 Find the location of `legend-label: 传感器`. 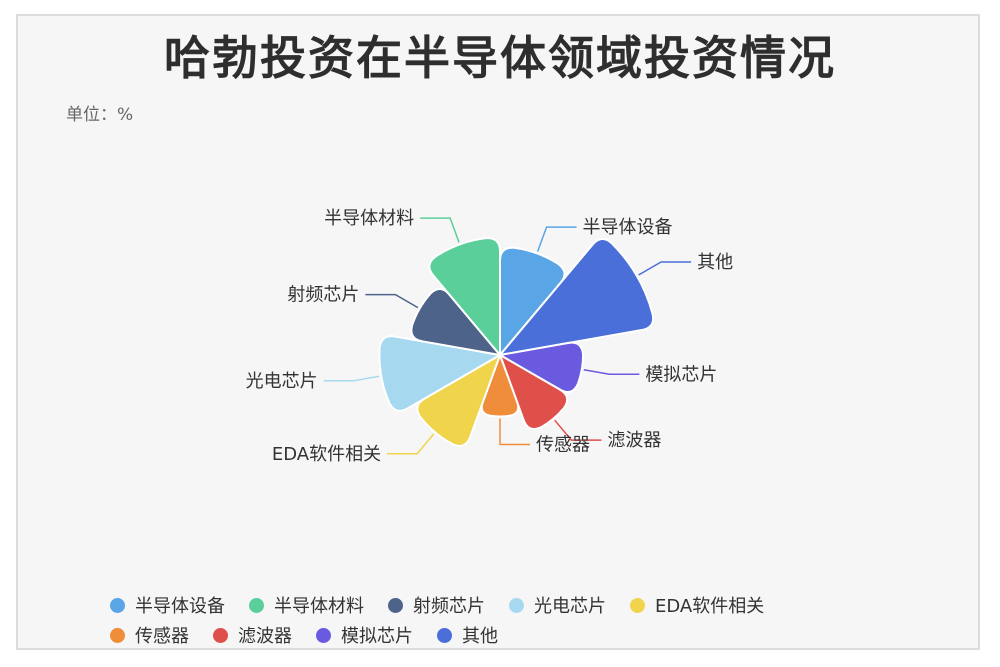

legend-label: 传感器 is located at coordinates (162, 636).